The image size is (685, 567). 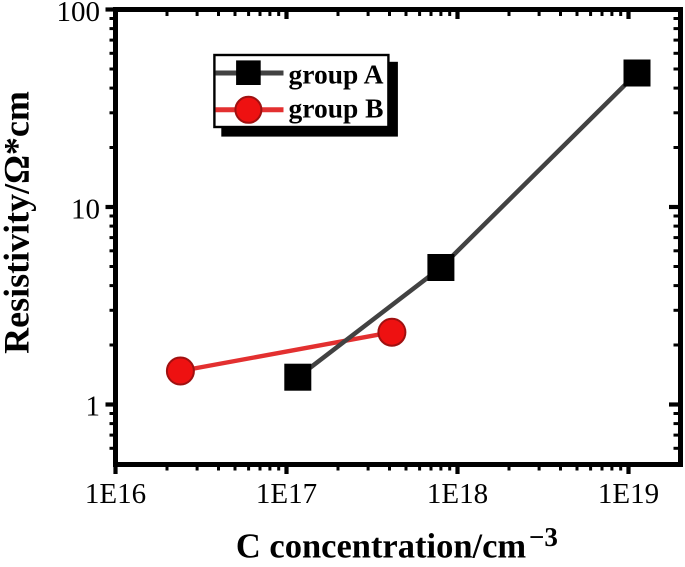 What do you see at coordinates (286, 494) in the screenshot?
I see `svg-text: 1E17` at bounding box center [286, 494].